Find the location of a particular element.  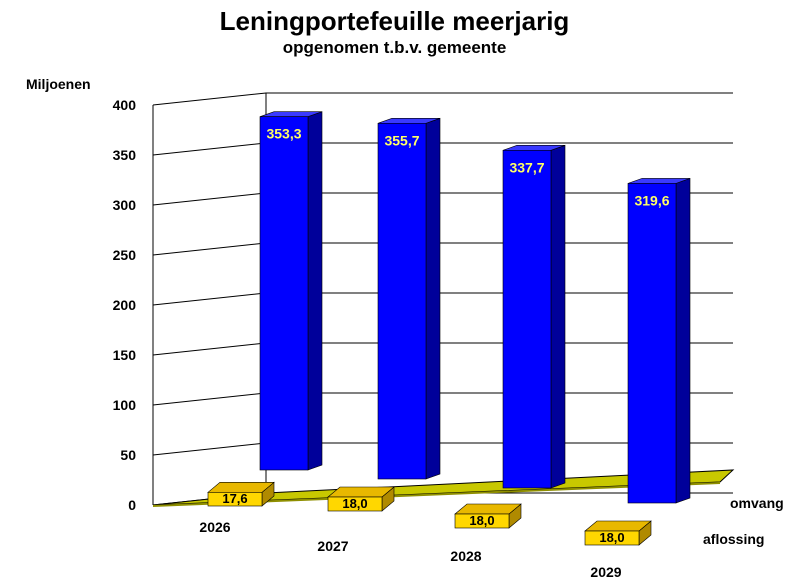

chart-title: Leningportefeuille meerjarig is located at coordinates (394, 21).